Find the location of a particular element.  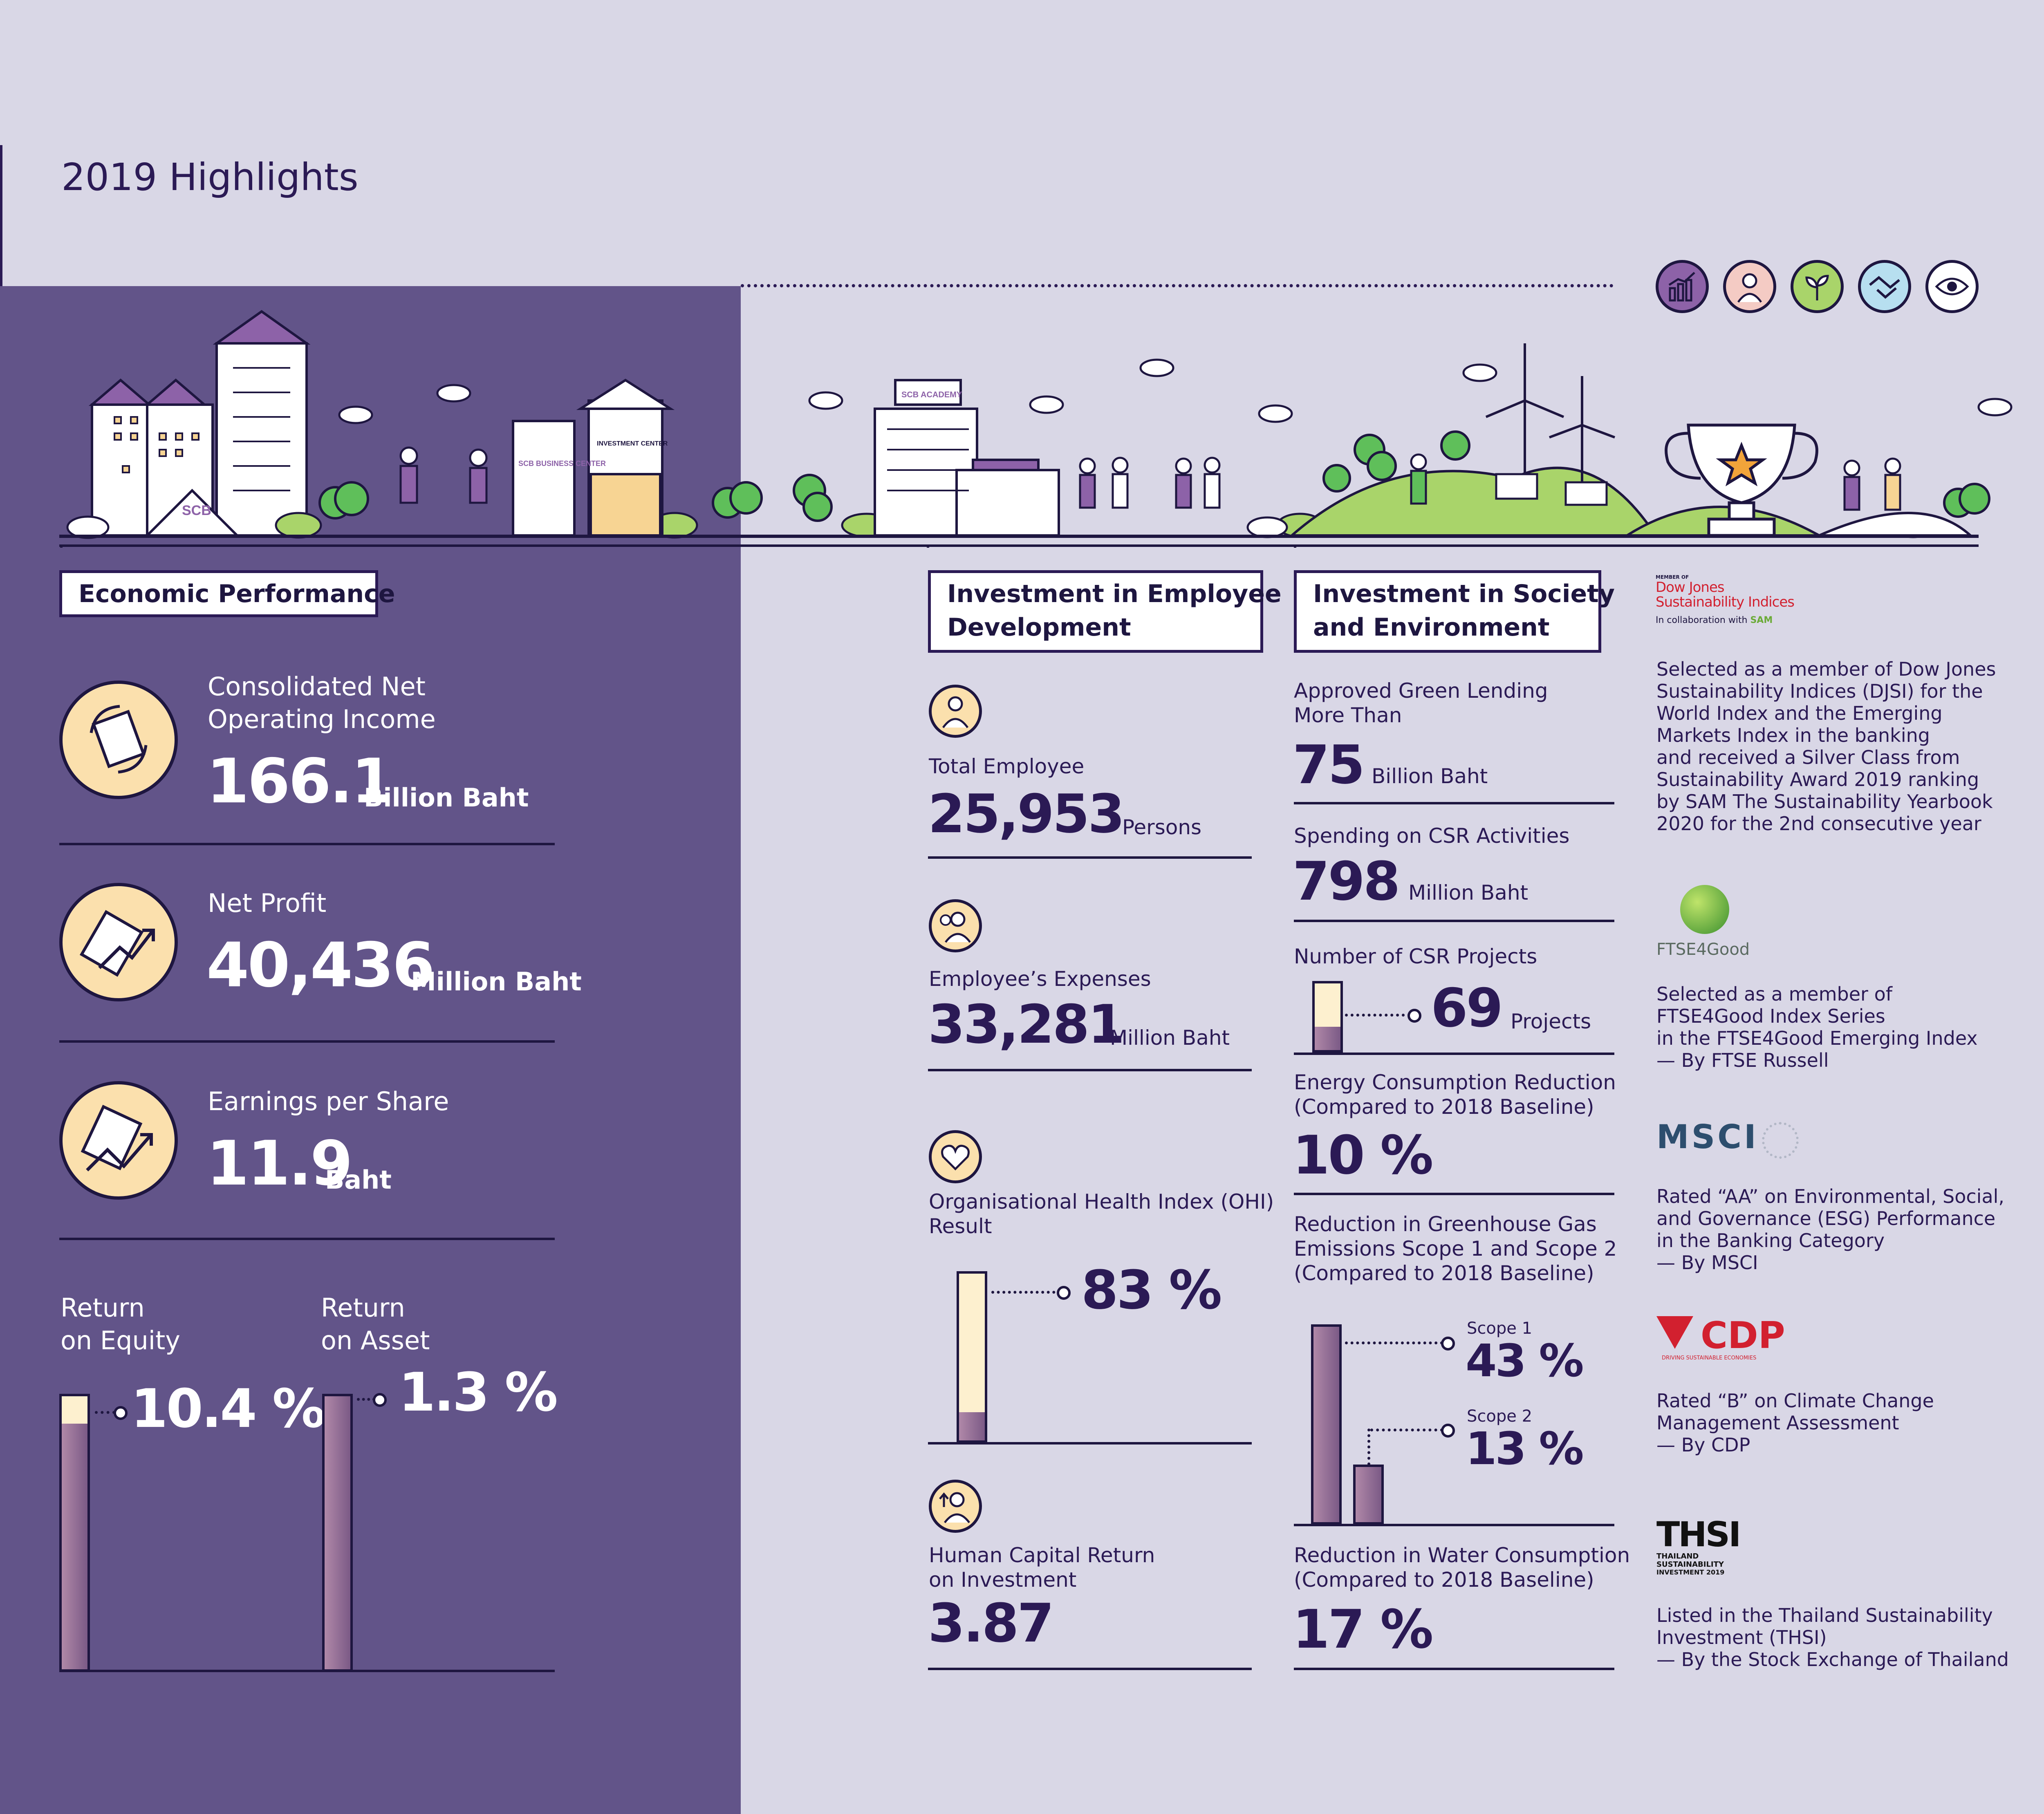

roa-label: Return on Asset is located at coordinates (375, 1324).